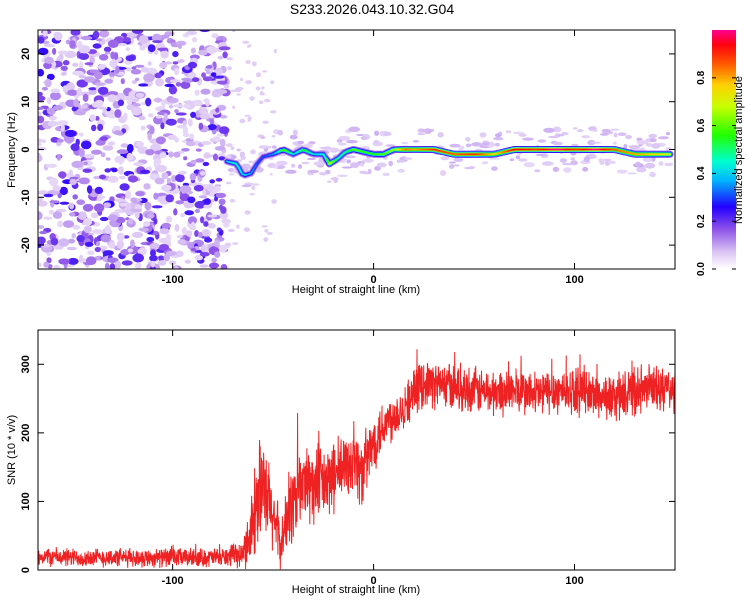 The width and height of the screenshot is (750, 600). I want to click on snr-ytick-label: 300, so click(26, 364).